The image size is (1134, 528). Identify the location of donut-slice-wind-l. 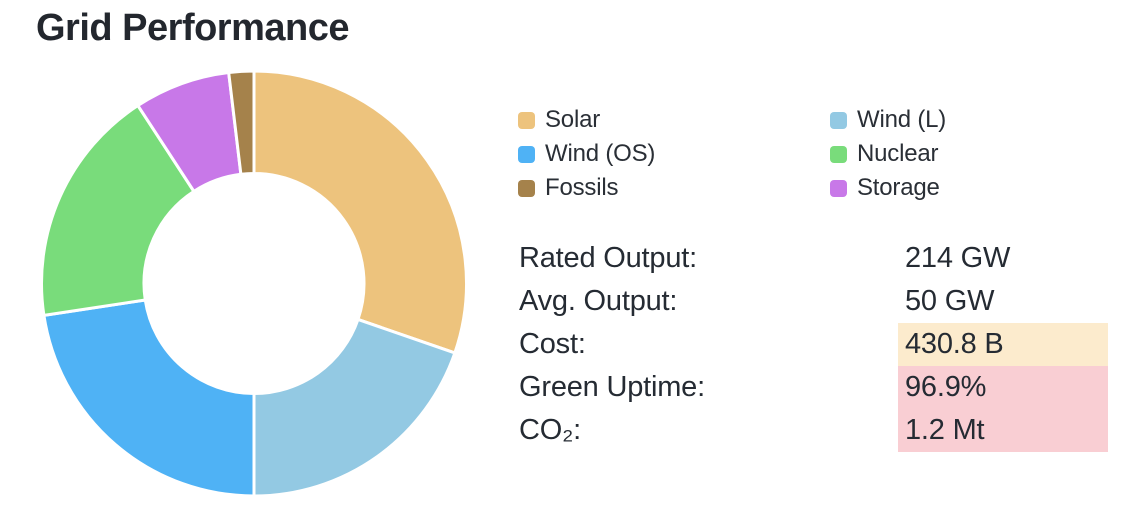
(354, 407).